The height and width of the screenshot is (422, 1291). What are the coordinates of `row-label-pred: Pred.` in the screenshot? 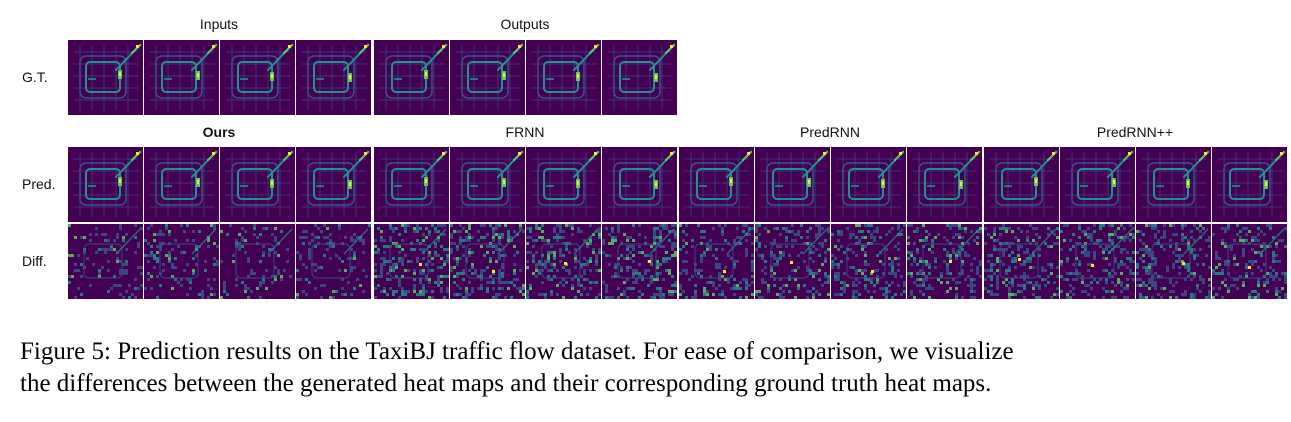 It's located at (39, 184).